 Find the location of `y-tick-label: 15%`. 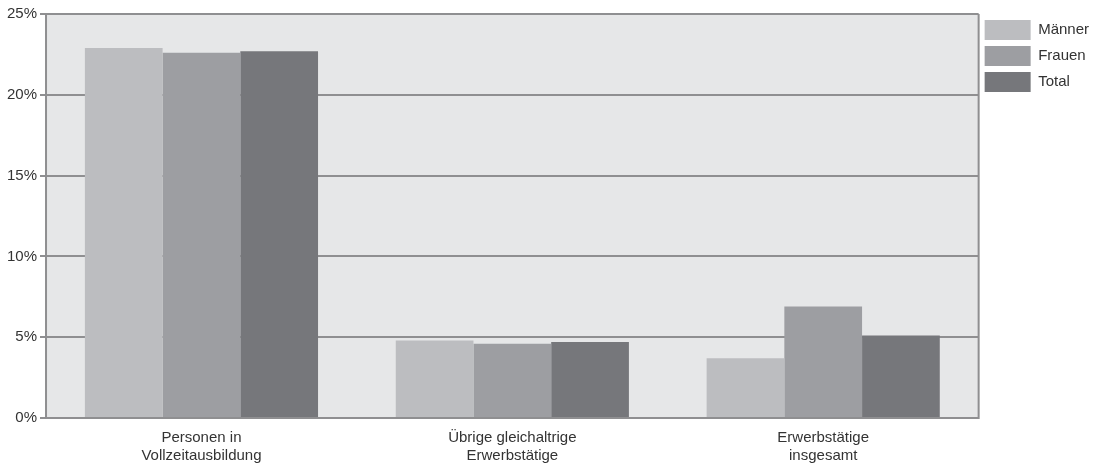

y-tick-label: 15% is located at coordinates (22, 174).